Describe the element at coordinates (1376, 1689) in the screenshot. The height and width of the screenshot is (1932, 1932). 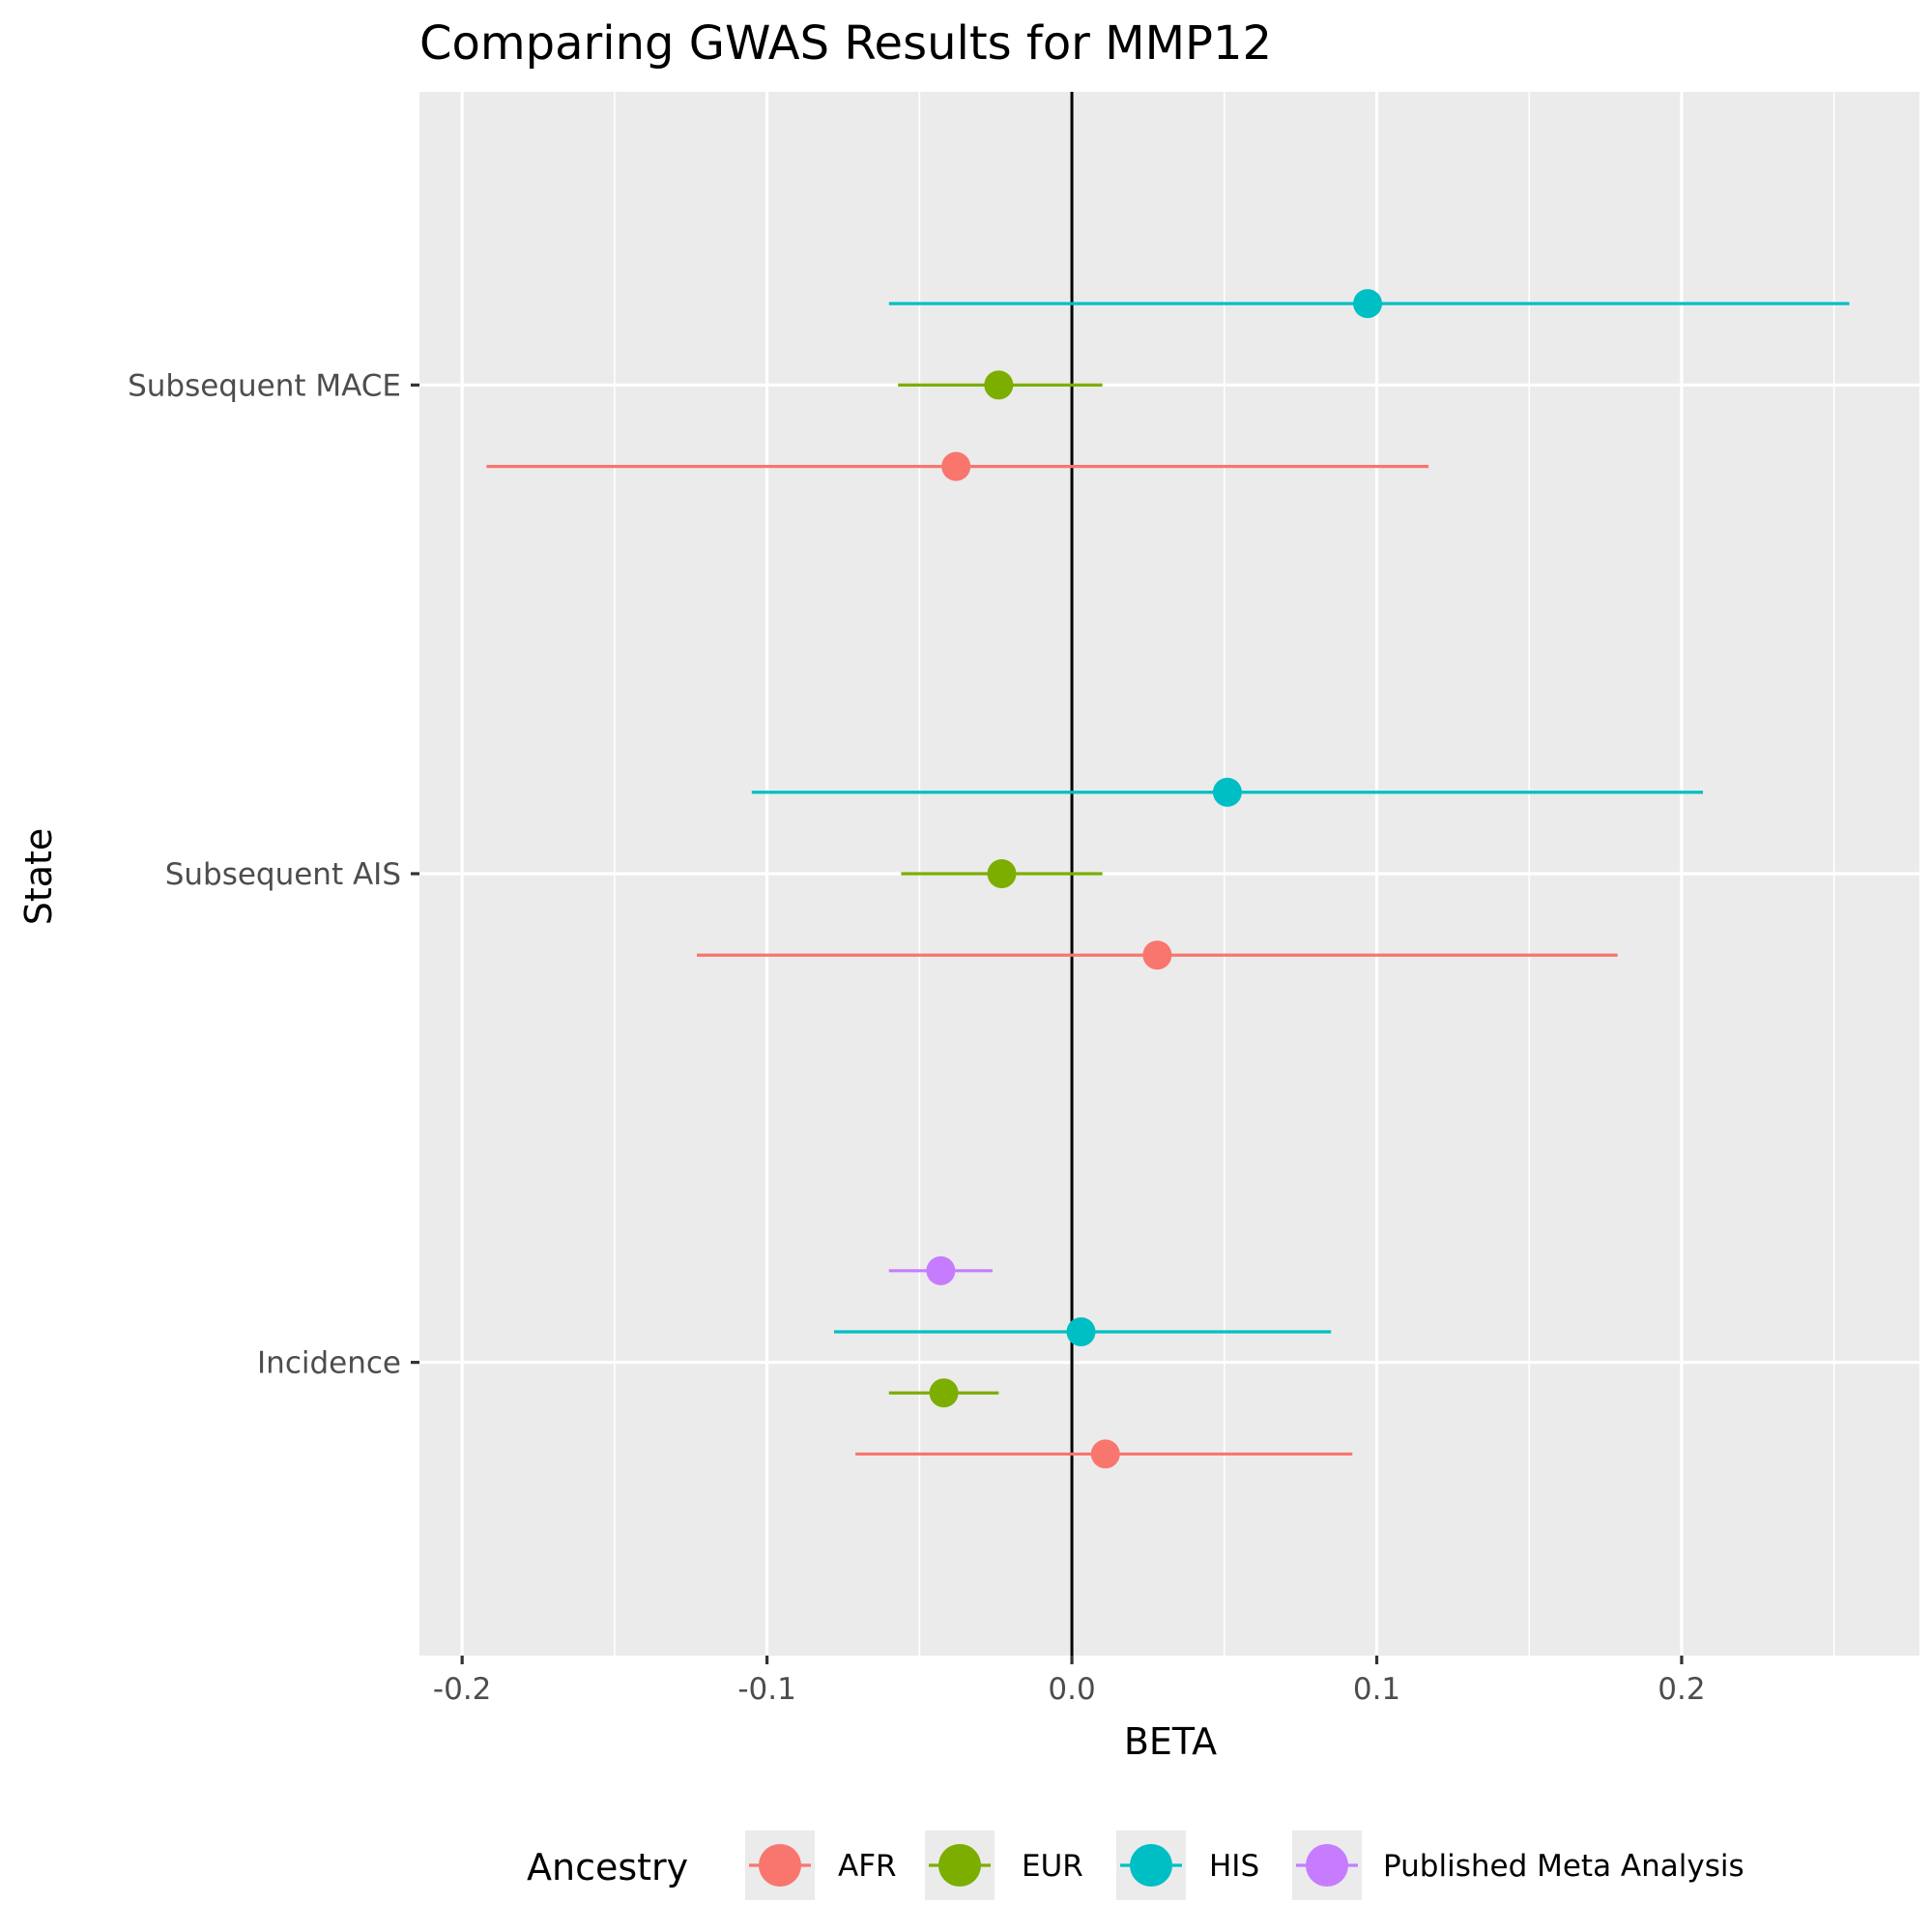
I see `x-tick-label: 0.1` at that location.